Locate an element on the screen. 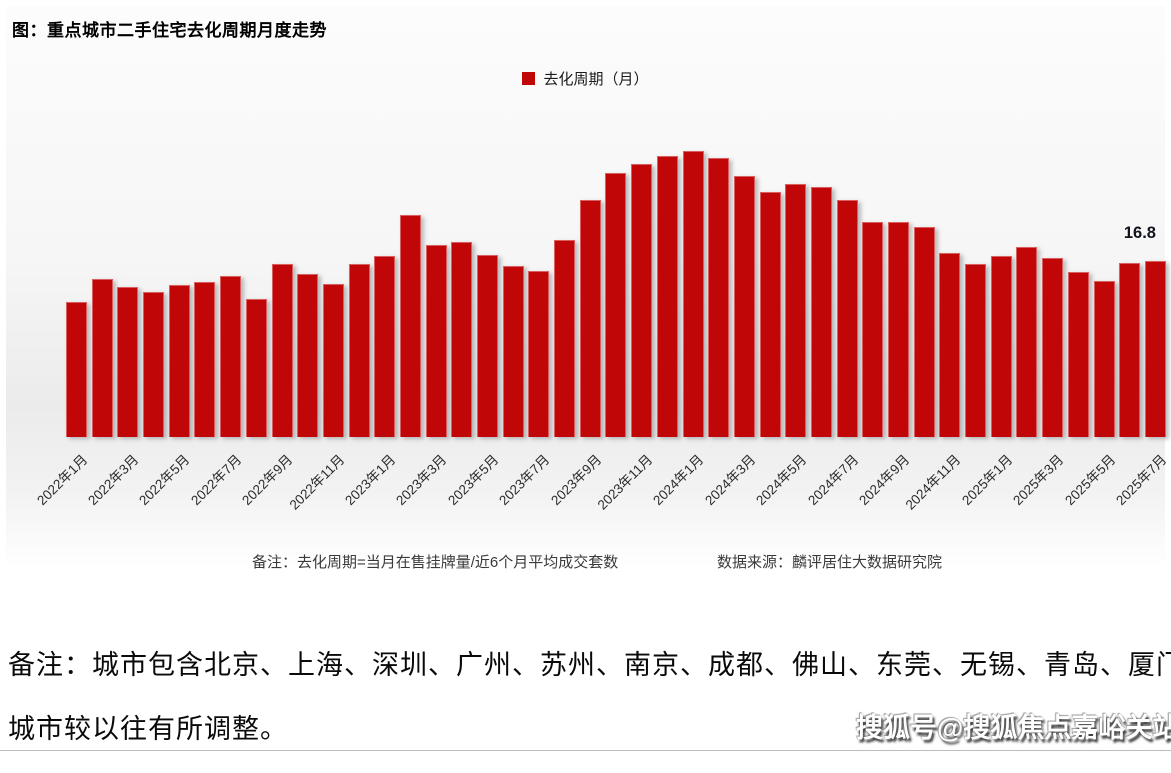 The width and height of the screenshot is (1171, 773). page-note-line2: 城市较以往有所调整。 is located at coordinates (148, 729).